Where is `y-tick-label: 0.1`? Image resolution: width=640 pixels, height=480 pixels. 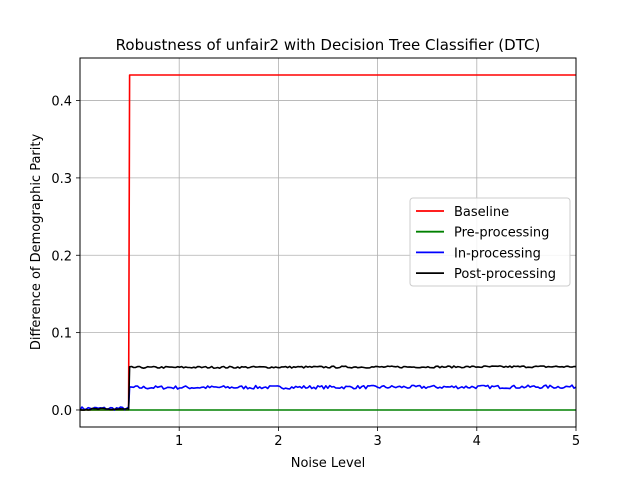
y-tick-label: 0.1 is located at coordinates (61, 334).